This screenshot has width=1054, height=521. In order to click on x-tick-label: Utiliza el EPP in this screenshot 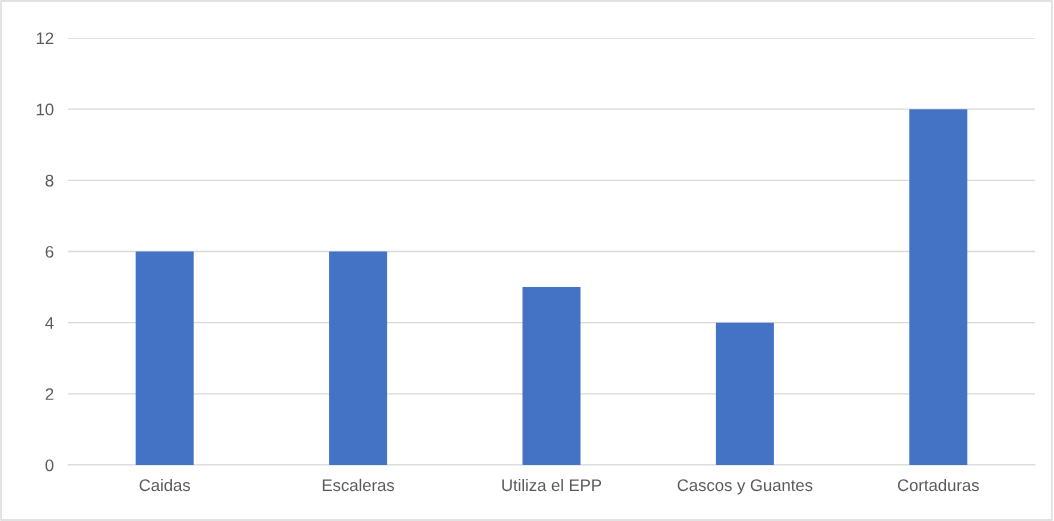, I will do `click(552, 485)`.